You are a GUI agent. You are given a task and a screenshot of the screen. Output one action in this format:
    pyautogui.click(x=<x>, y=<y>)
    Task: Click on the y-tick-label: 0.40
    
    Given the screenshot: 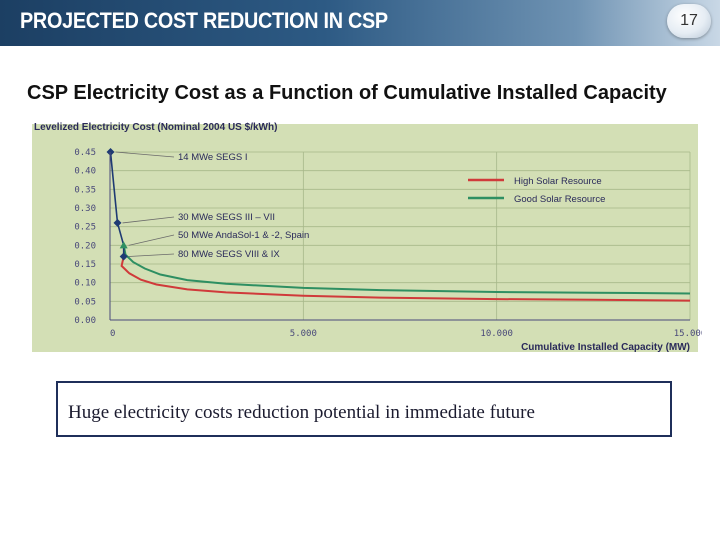 What is the action you would take?
    pyautogui.click(x=85, y=172)
    